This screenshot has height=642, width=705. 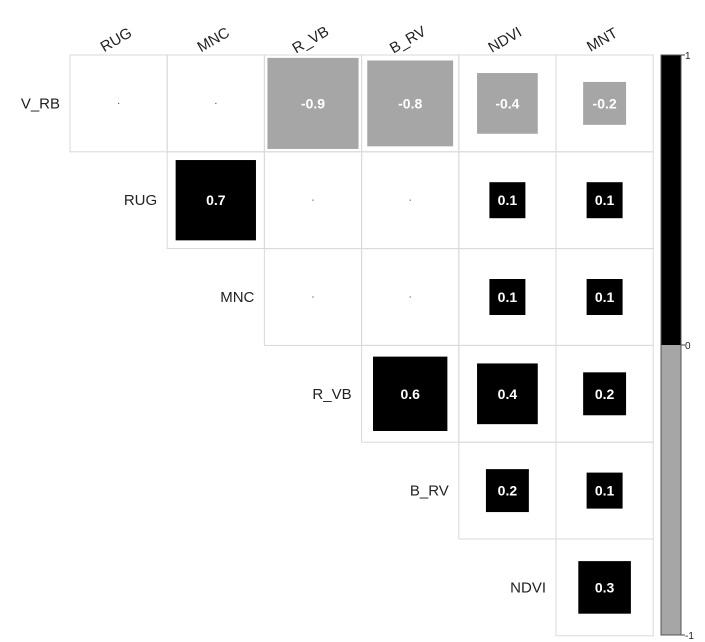 I want to click on correlation-value-label: 0.3, so click(x=605, y=587).